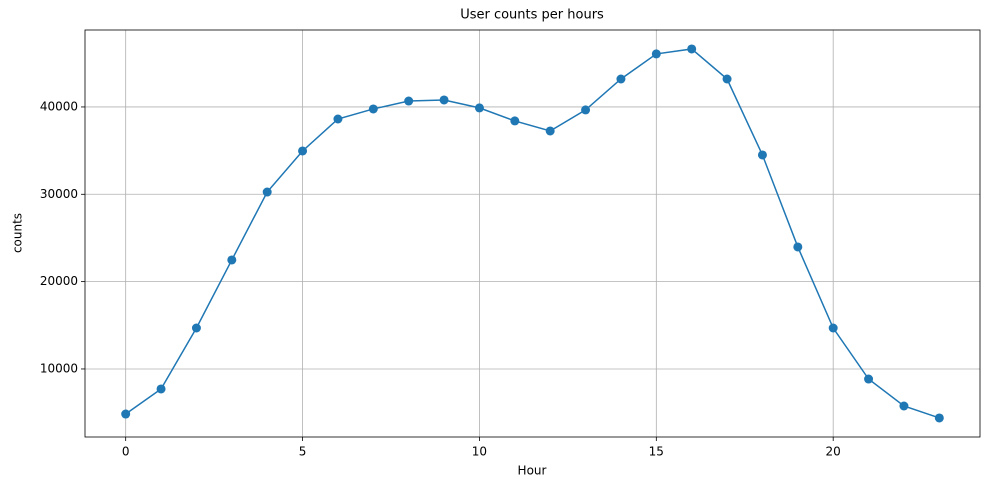  What do you see at coordinates (59, 281) in the screenshot?
I see `y-tick-label: 20000` at bounding box center [59, 281].